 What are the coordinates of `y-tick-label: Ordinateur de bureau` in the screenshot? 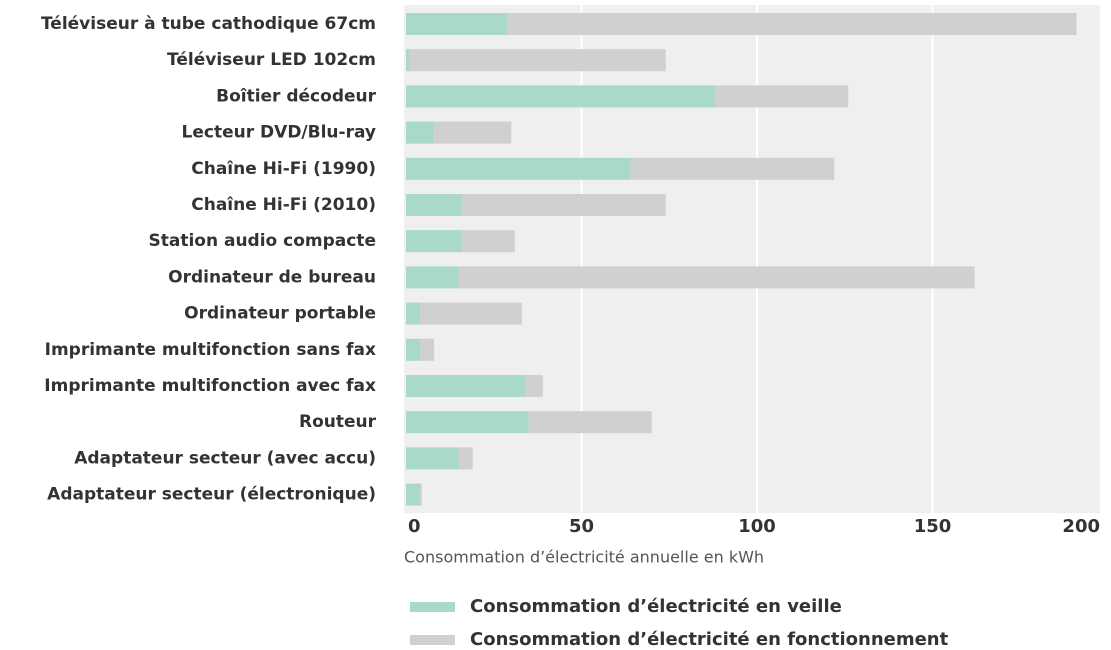 It's located at (272, 277).